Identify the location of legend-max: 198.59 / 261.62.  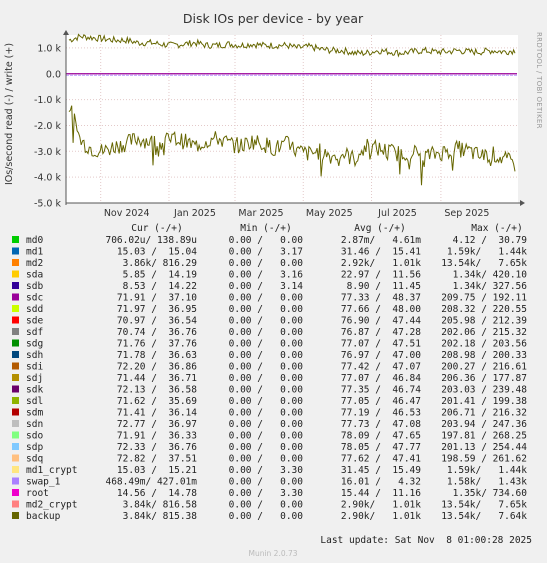
(484, 459).